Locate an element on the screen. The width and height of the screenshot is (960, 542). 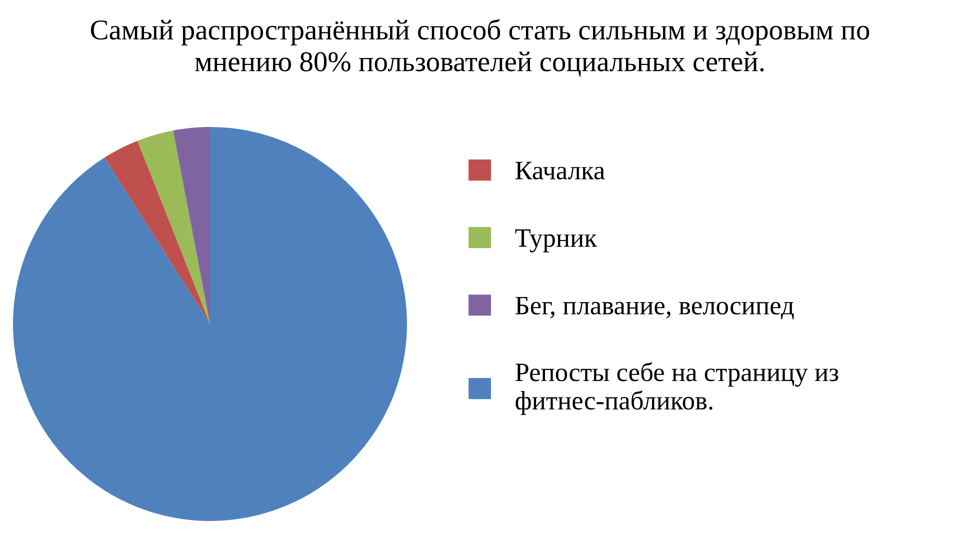
legend-label: Репосты себе на страницу из фитнес-пабликов. is located at coordinates (676, 388).